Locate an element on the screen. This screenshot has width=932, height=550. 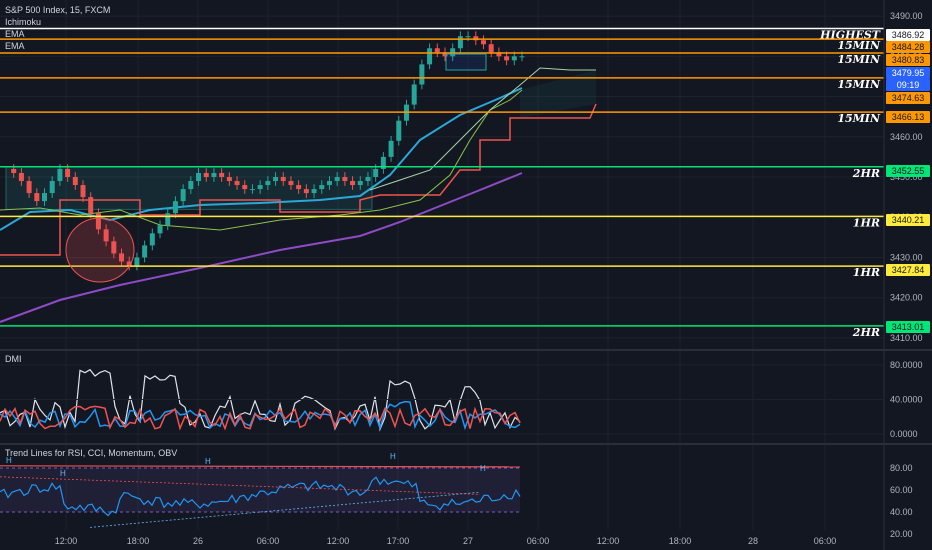
indicator-ema-2: EMA is located at coordinates (15, 46).